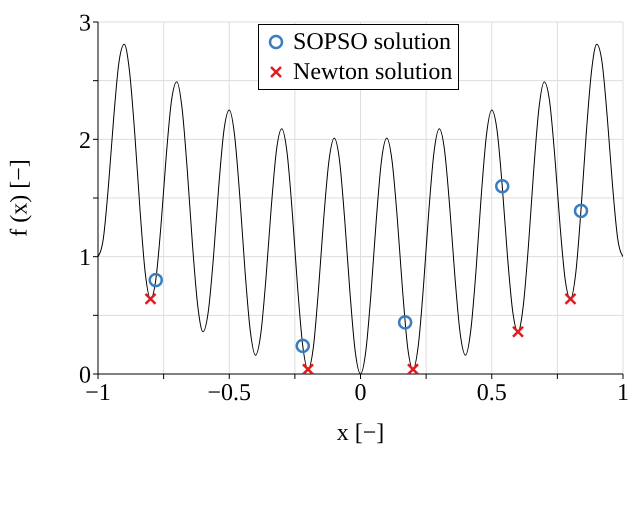 This screenshot has width=641, height=527. What do you see at coordinates (491, 393) in the screenshot?
I see `x-tick-label: 0.5` at bounding box center [491, 393].